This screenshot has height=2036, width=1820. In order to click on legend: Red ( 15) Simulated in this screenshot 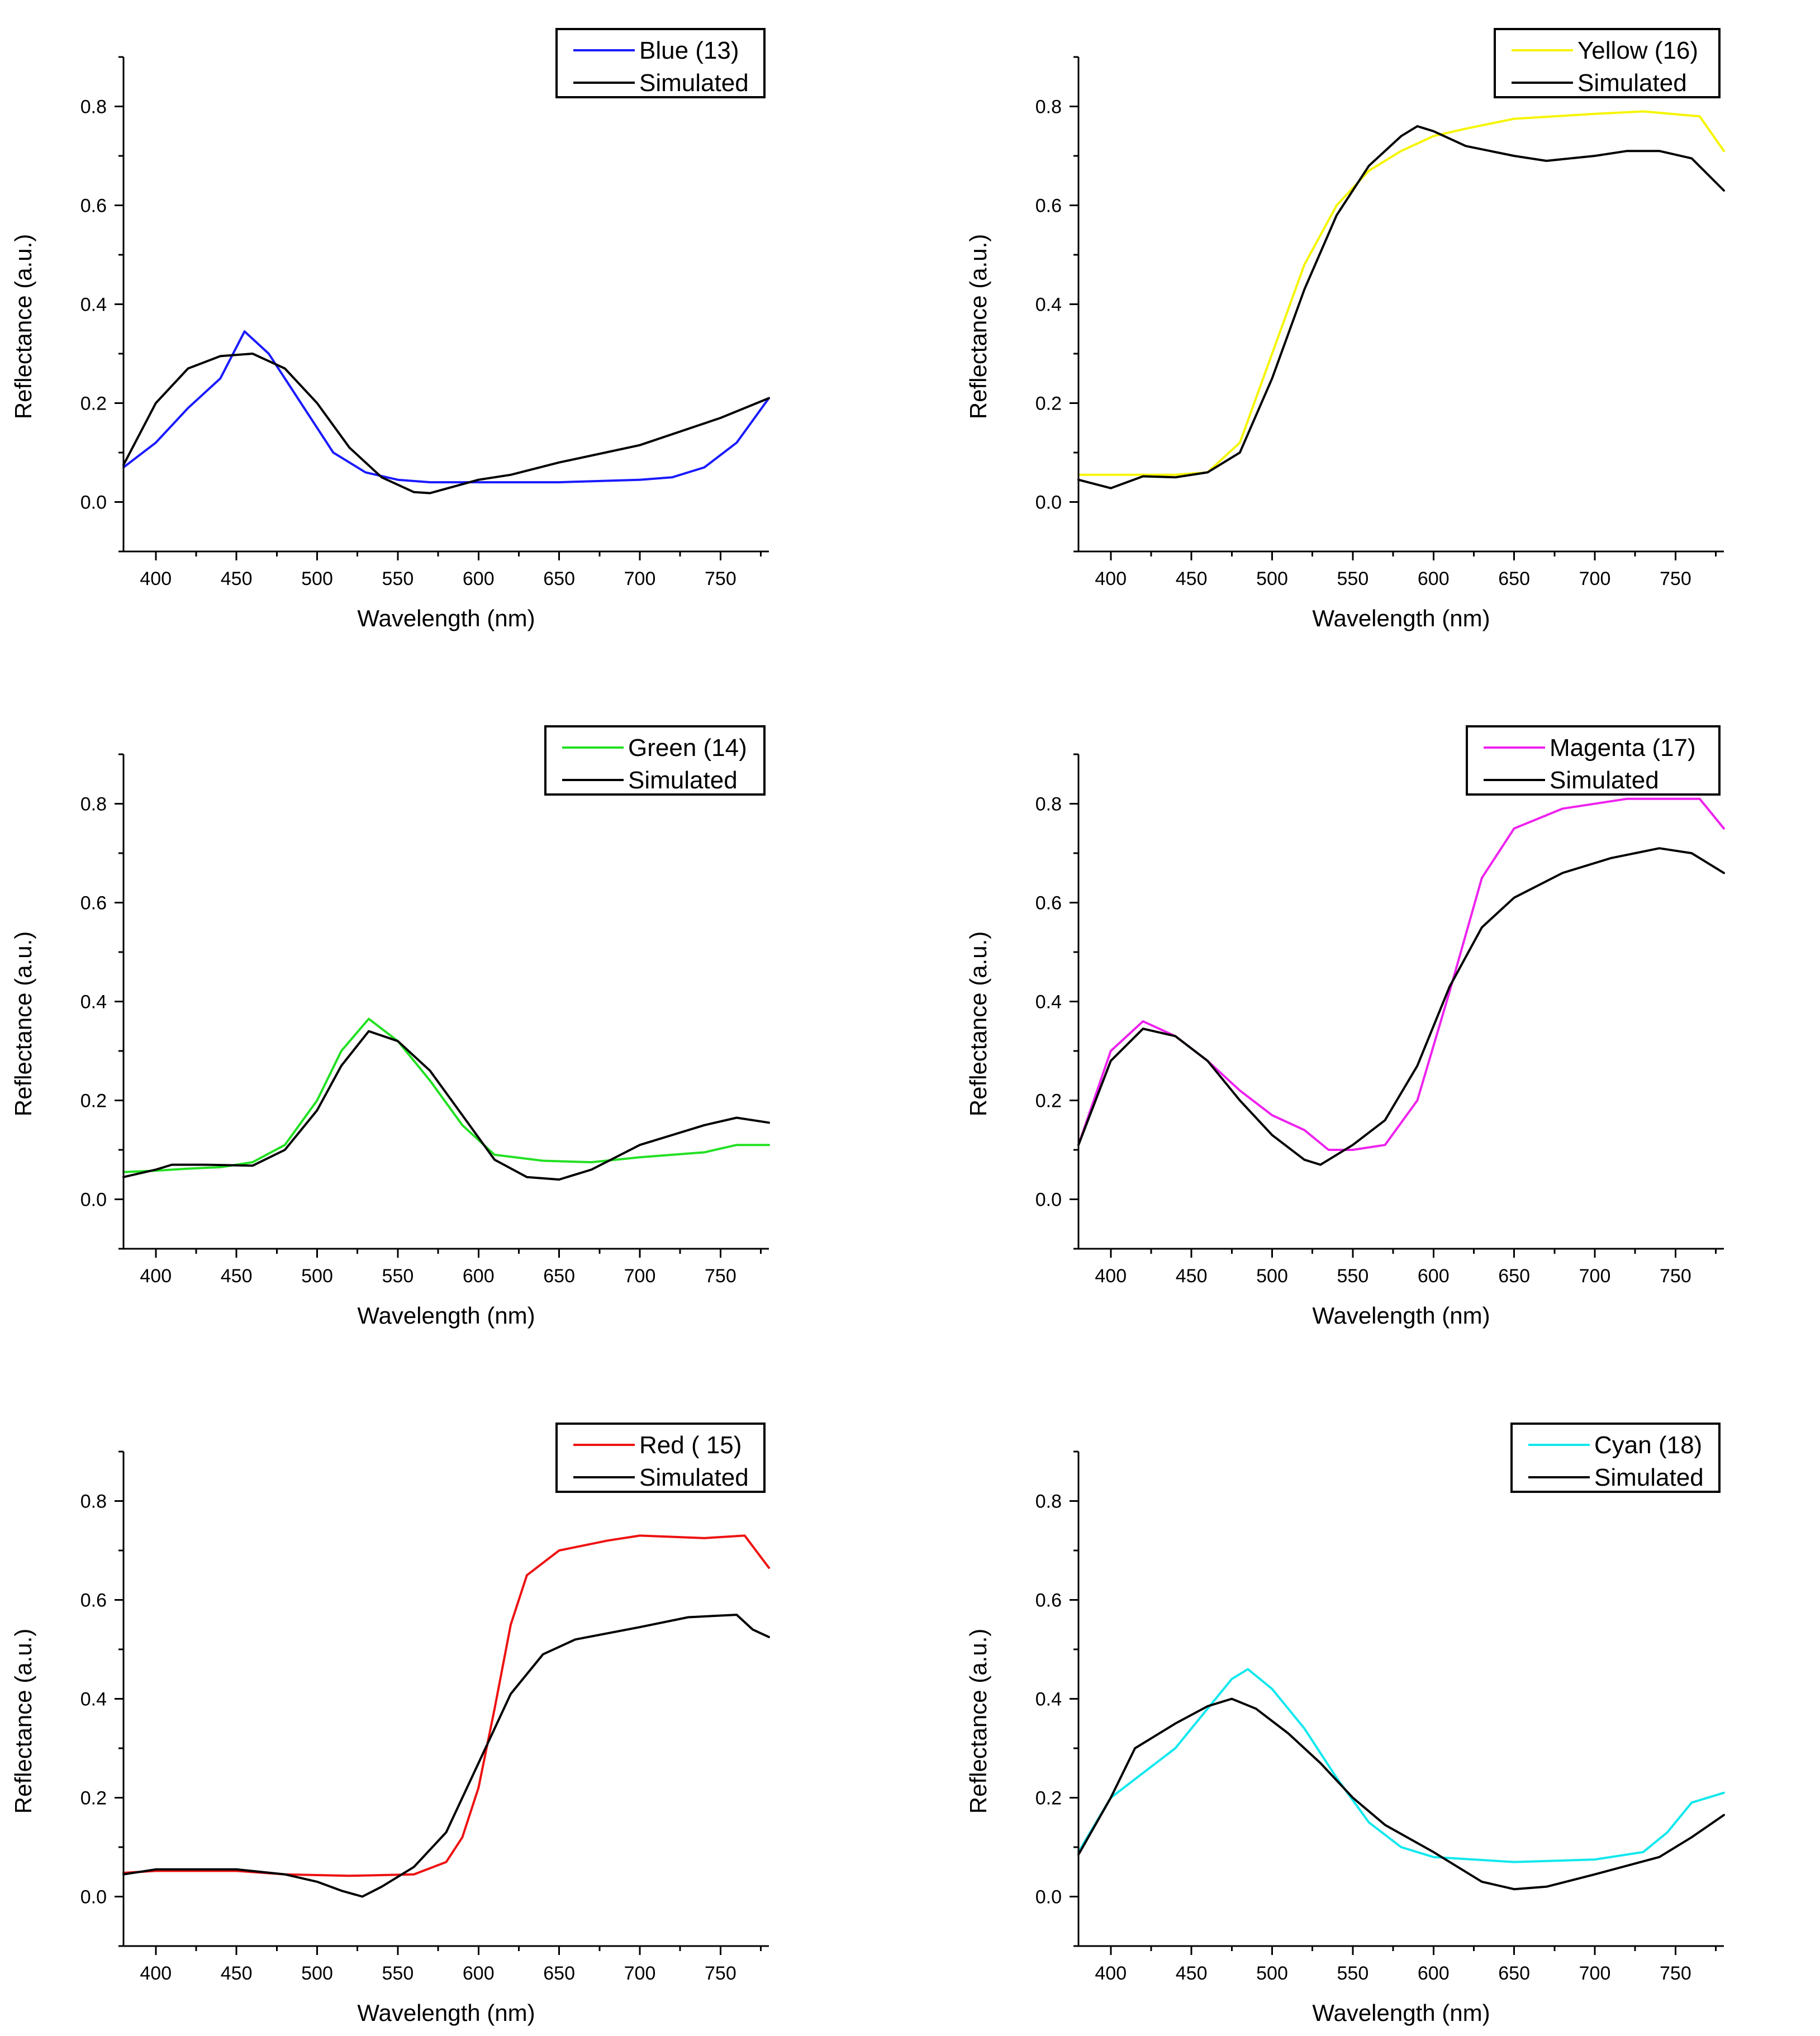, I will do `click(661, 1458)`.